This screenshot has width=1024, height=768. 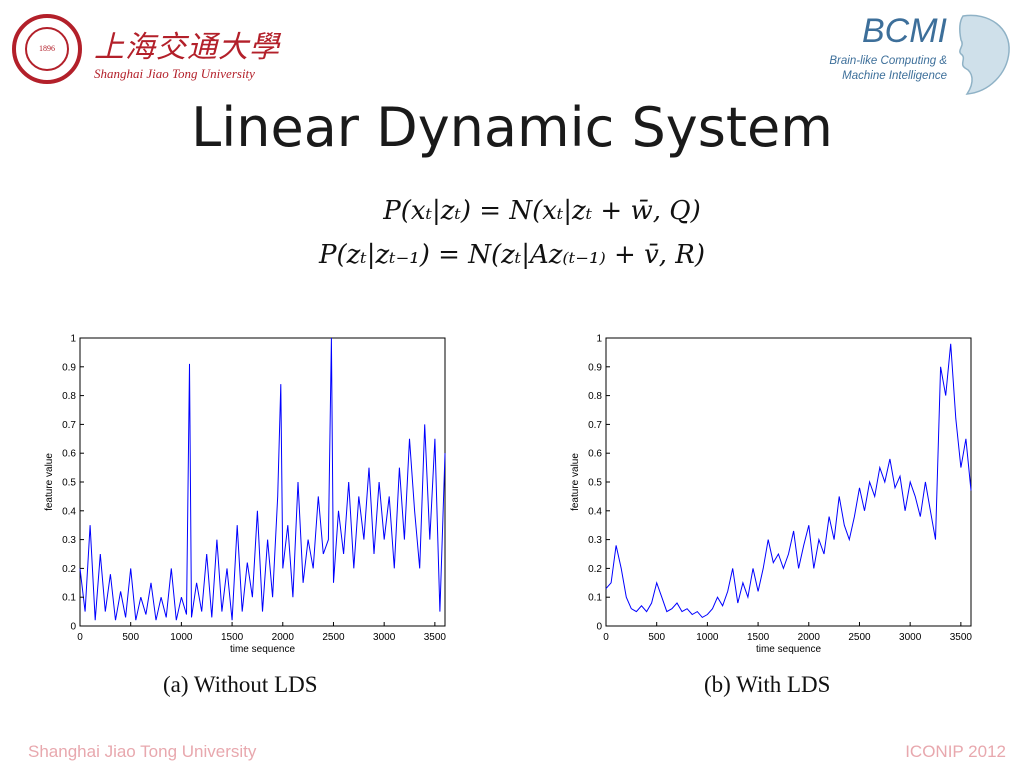 I want to click on lab-subtitle-line1: Brain-like Computing &, so click(x=888, y=61).